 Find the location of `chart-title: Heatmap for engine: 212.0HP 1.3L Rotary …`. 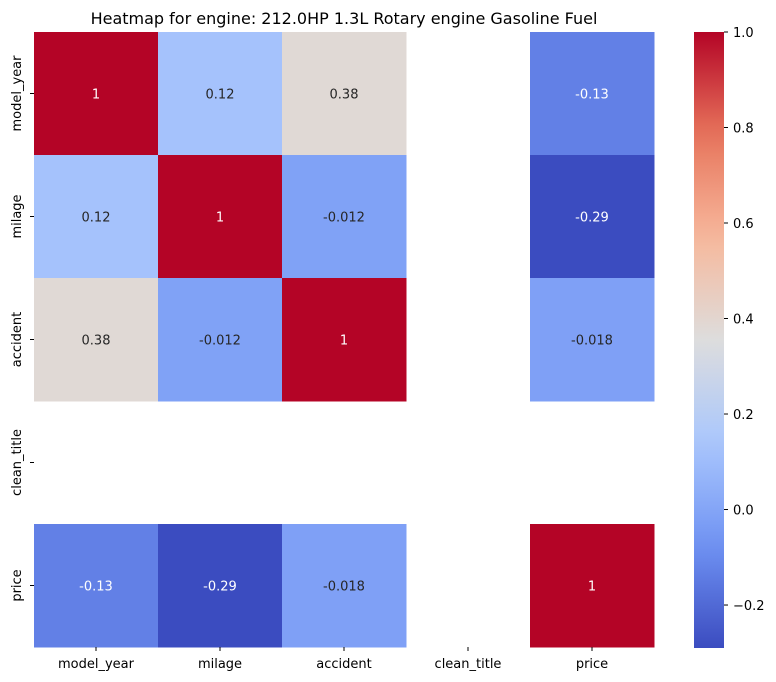

chart-title: Heatmap for engine: 212.0HP 1.3L Rotary … is located at coordinates (344, 18).